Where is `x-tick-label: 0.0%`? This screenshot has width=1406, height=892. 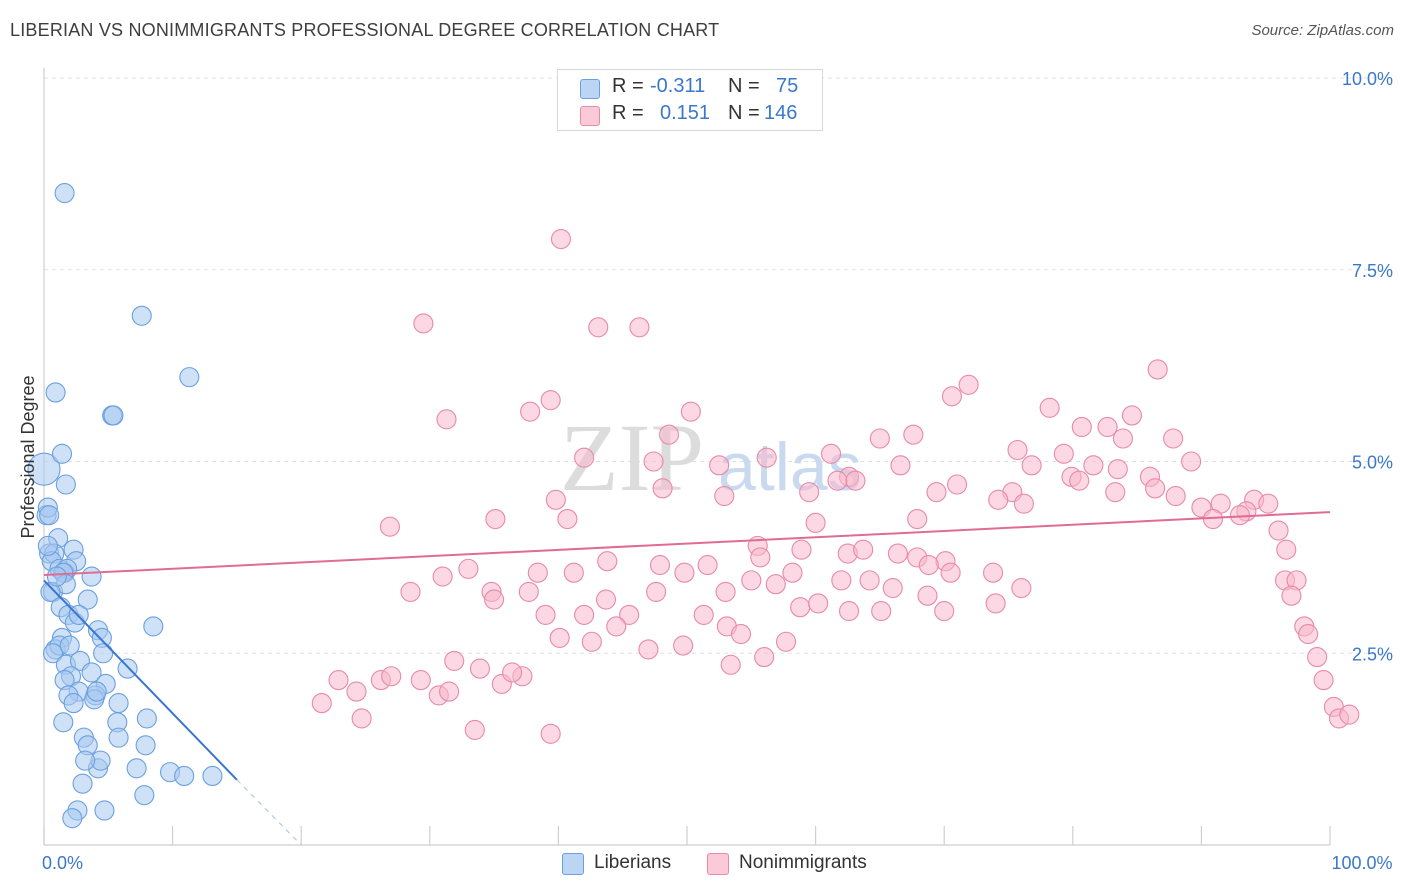 x-tick-label: 0.0% is located at coordinates (62, 863).